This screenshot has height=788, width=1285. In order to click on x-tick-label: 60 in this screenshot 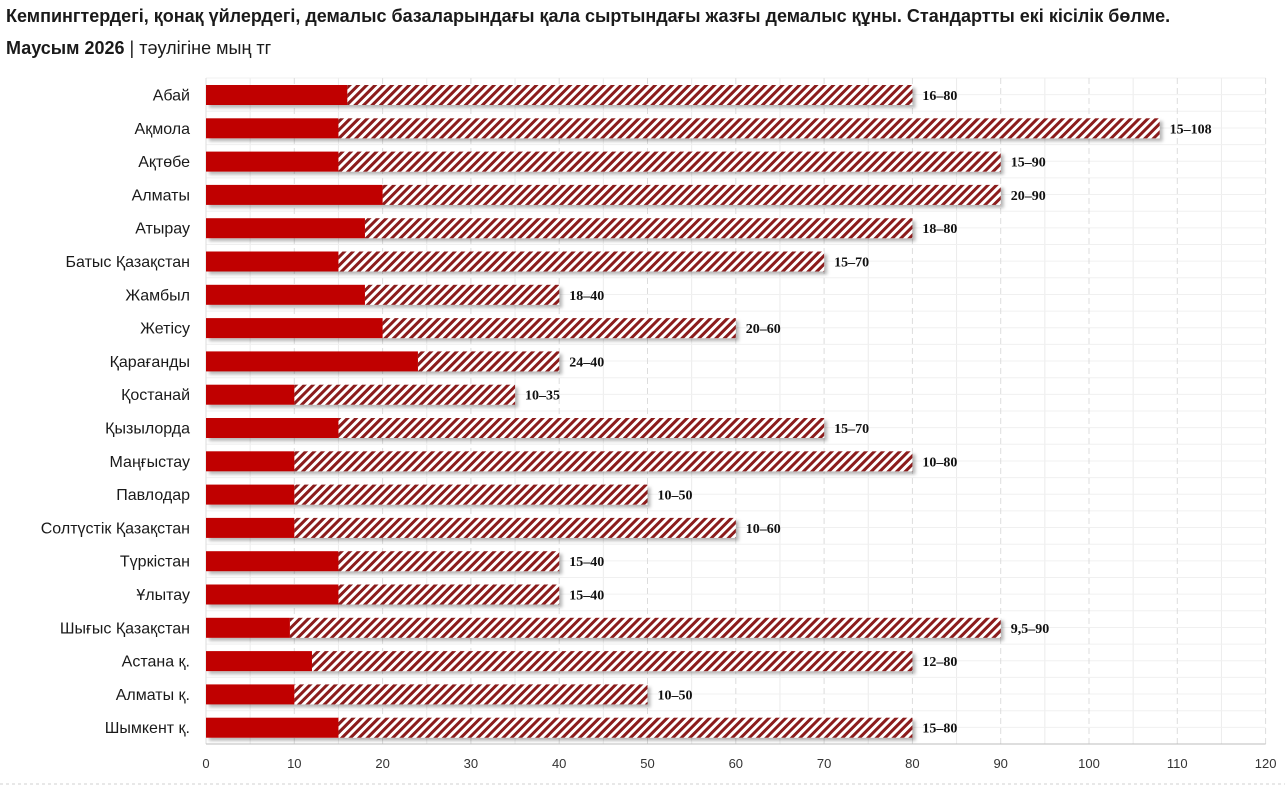, I will do `click(736, 763)`.